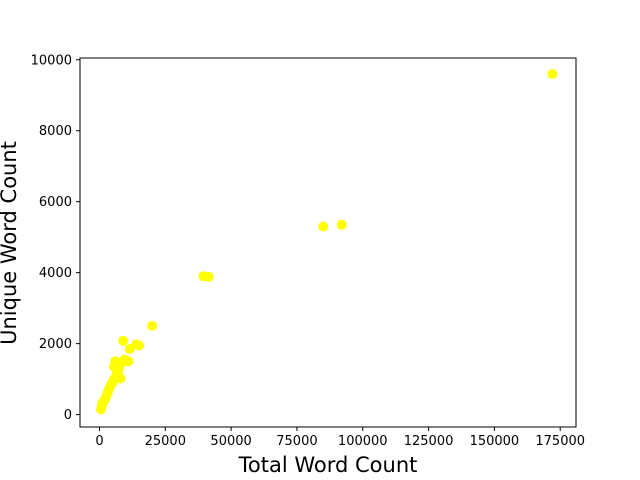  What do you see at coordinates (55, 202) in the screenshot?
I see `y-tick-label: 6000` at bounding box center [55, 202].